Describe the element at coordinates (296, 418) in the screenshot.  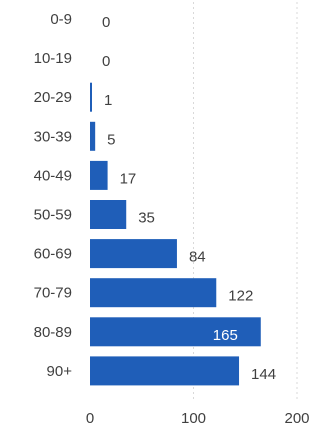
I see `x-tick-label-200: 200` at that location.